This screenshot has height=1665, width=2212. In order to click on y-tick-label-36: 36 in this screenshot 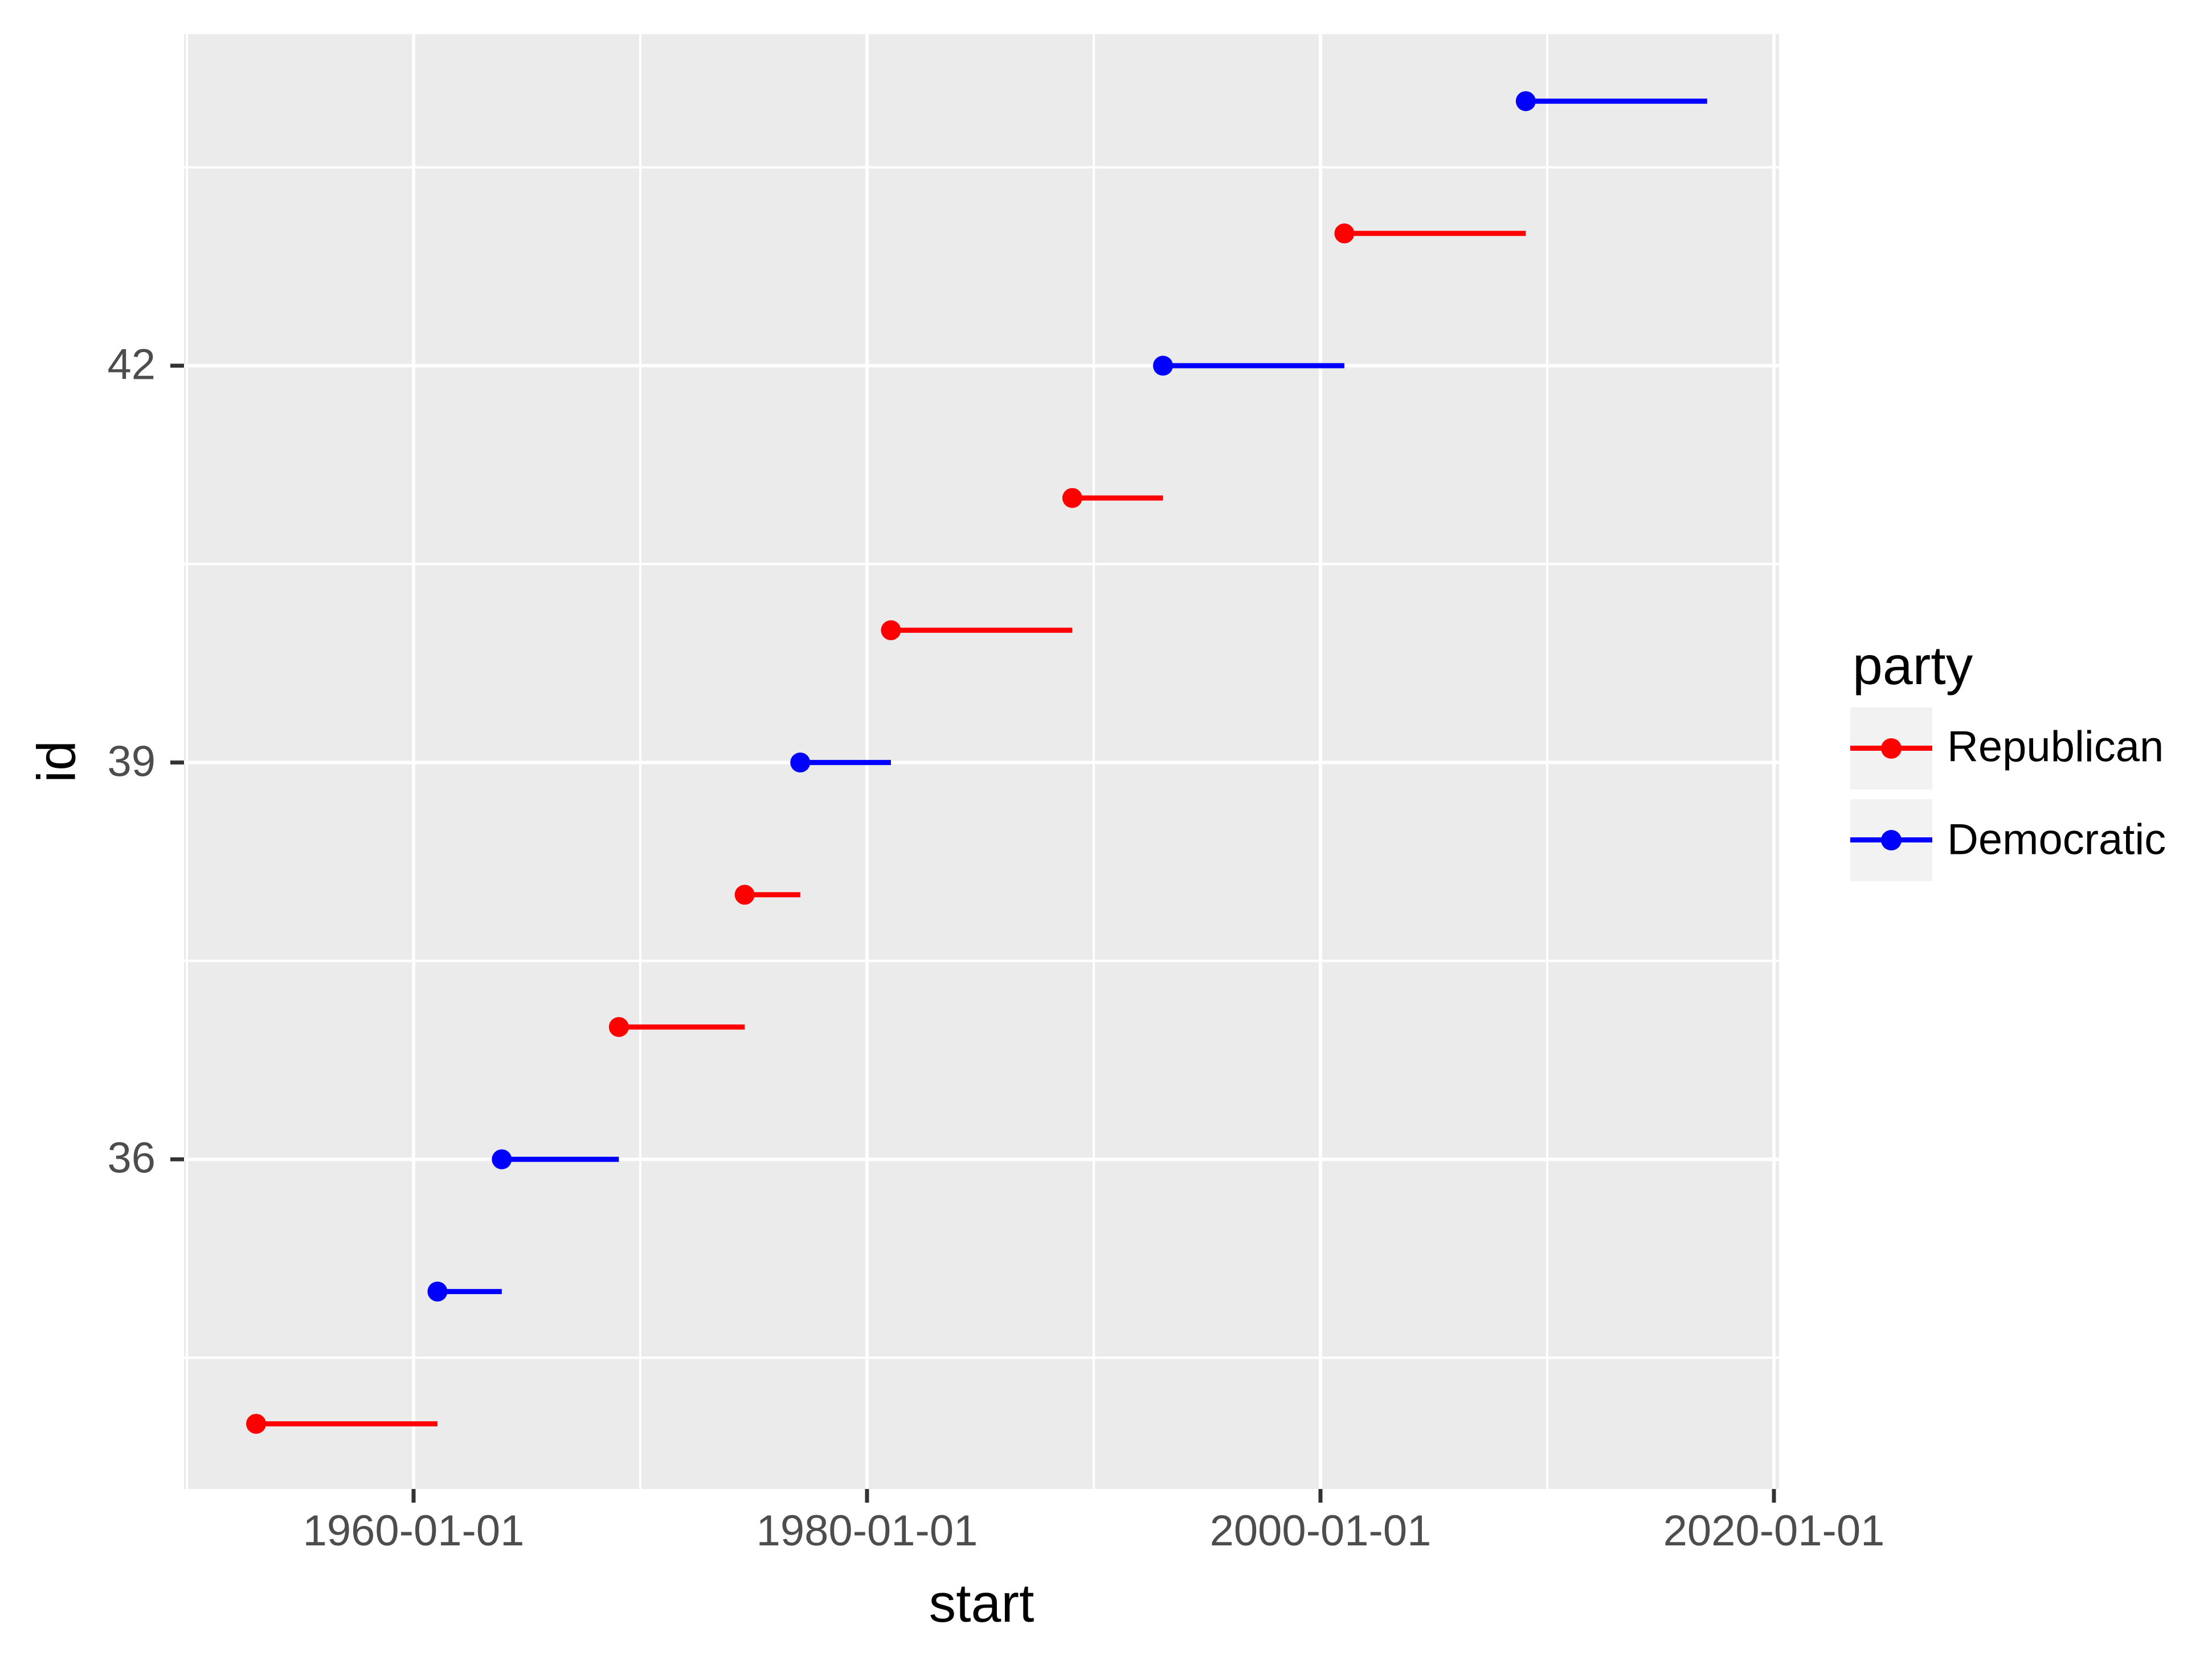, I will do `click(131, 1158)`.